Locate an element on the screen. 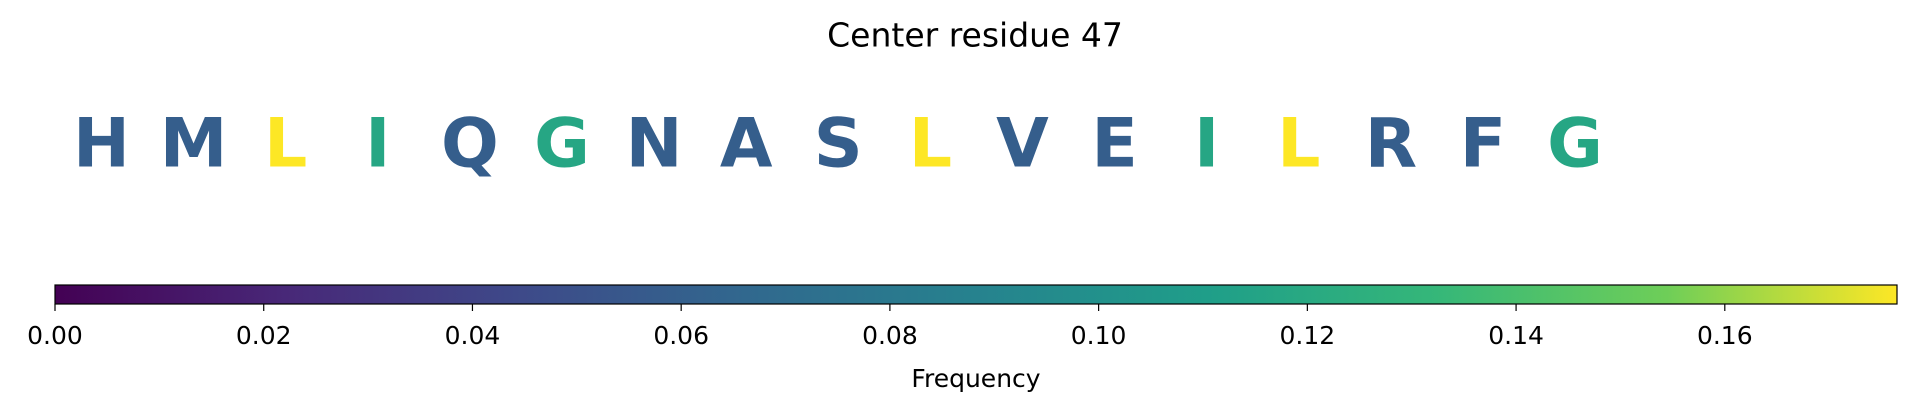 The image size is (1917, 416). tick-label: 0.14 is located at coordinates (1516, 335).